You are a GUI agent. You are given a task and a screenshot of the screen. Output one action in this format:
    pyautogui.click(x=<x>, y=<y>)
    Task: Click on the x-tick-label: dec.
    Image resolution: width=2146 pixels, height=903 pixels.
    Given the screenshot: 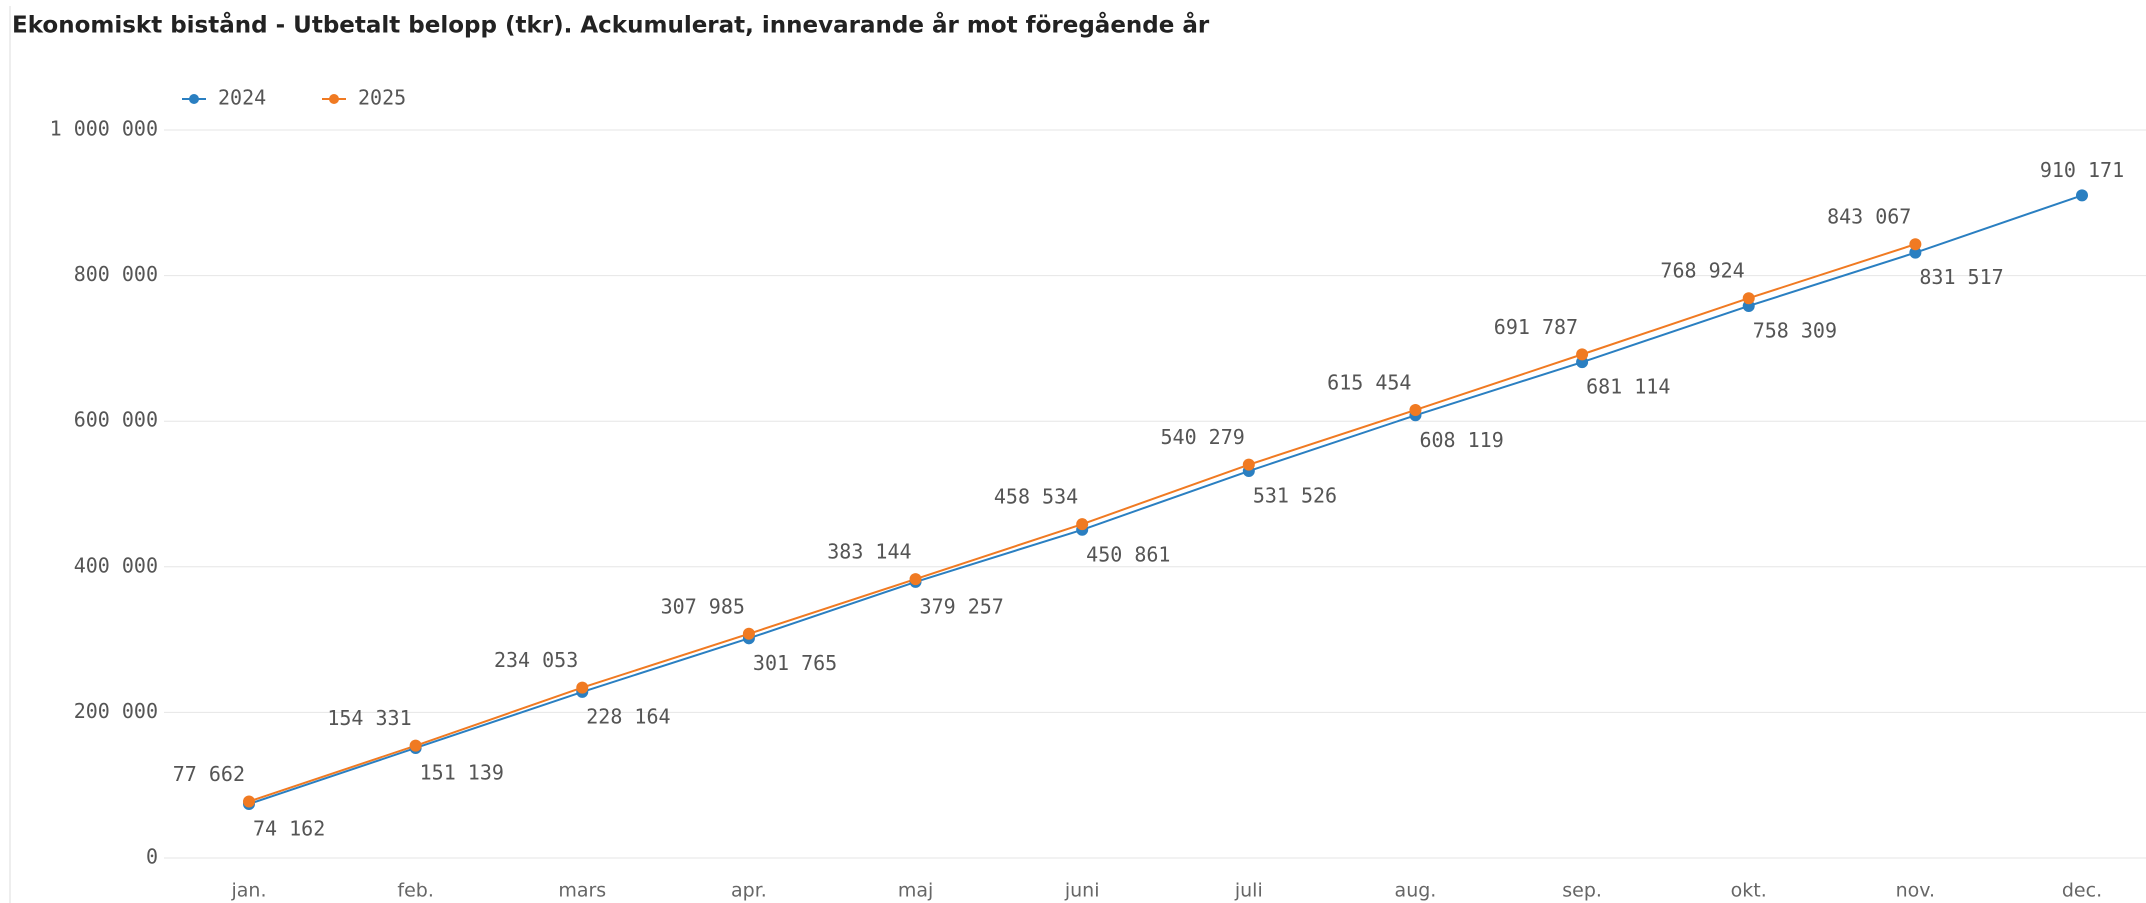 What is the action you would take?
    pyautogui.click(x=2082, y=891)
    